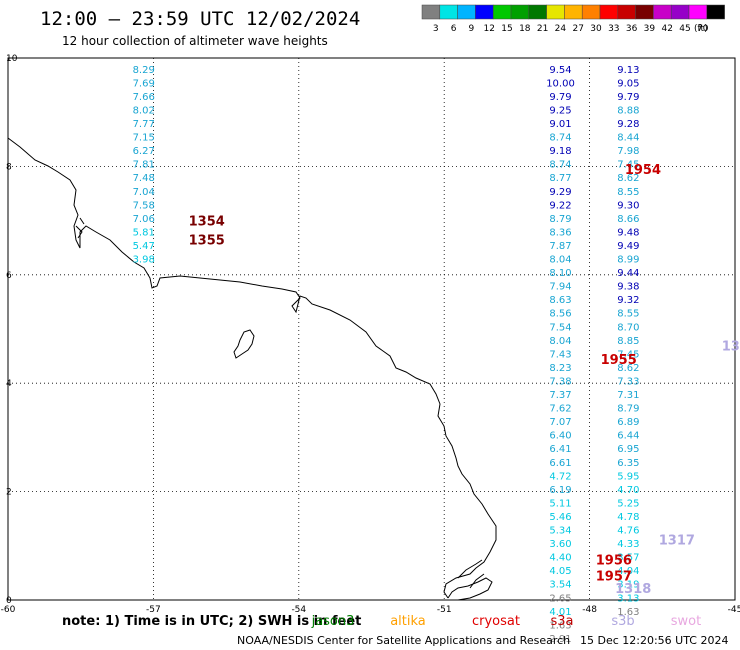  What do you see at coordinates (633, 589) in the screenshot?
I see `pass-label: 1318` at bounding box center [633, 589].